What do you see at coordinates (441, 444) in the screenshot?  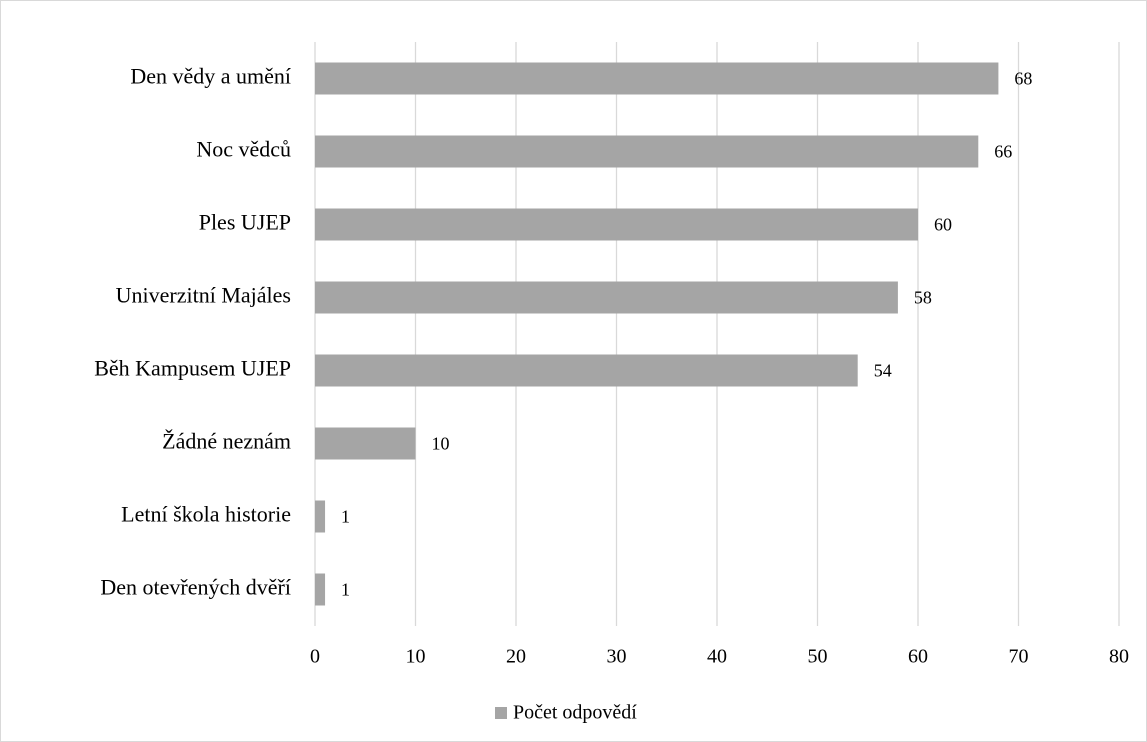 I see `data-label: 10` at bounding box center [441, 444].